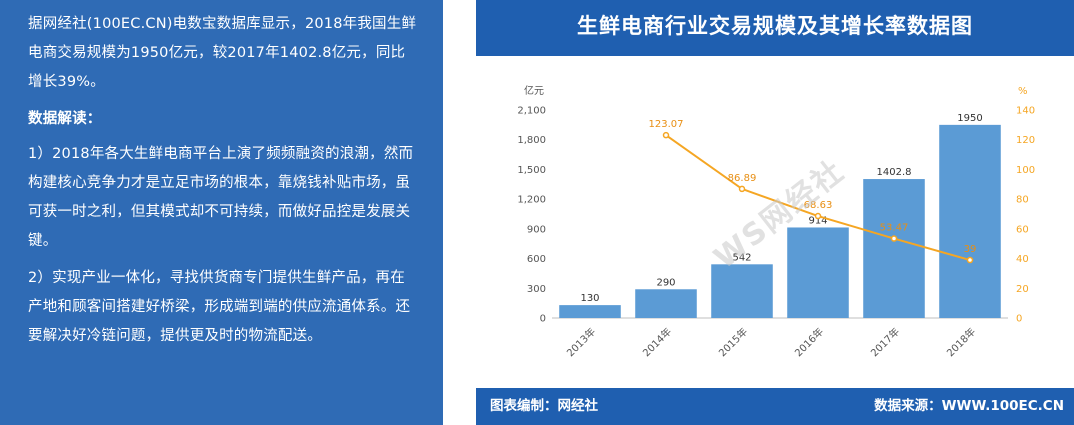 The height and width of the screenshot is (425, 1074). I want to click on bar-value-label: 914, so click(817, 220).